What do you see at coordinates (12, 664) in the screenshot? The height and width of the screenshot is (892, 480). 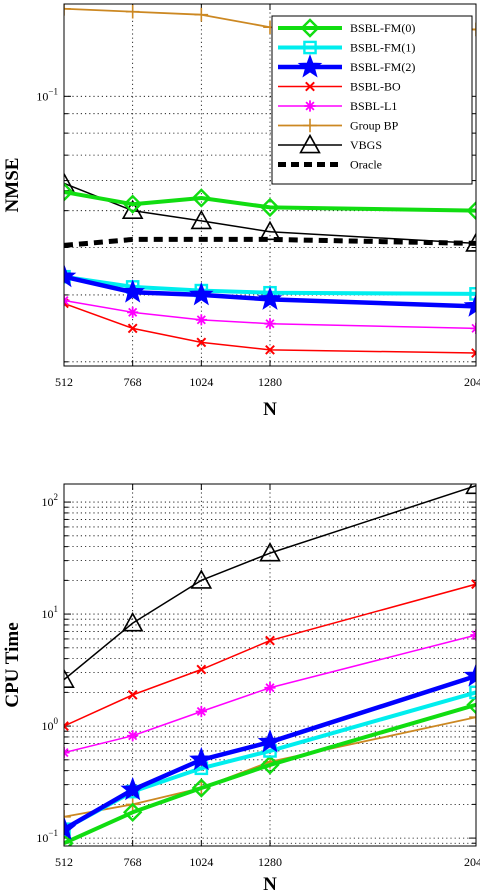 I see `y-axis-label: CPU Time` at bounding box center [12, 664].